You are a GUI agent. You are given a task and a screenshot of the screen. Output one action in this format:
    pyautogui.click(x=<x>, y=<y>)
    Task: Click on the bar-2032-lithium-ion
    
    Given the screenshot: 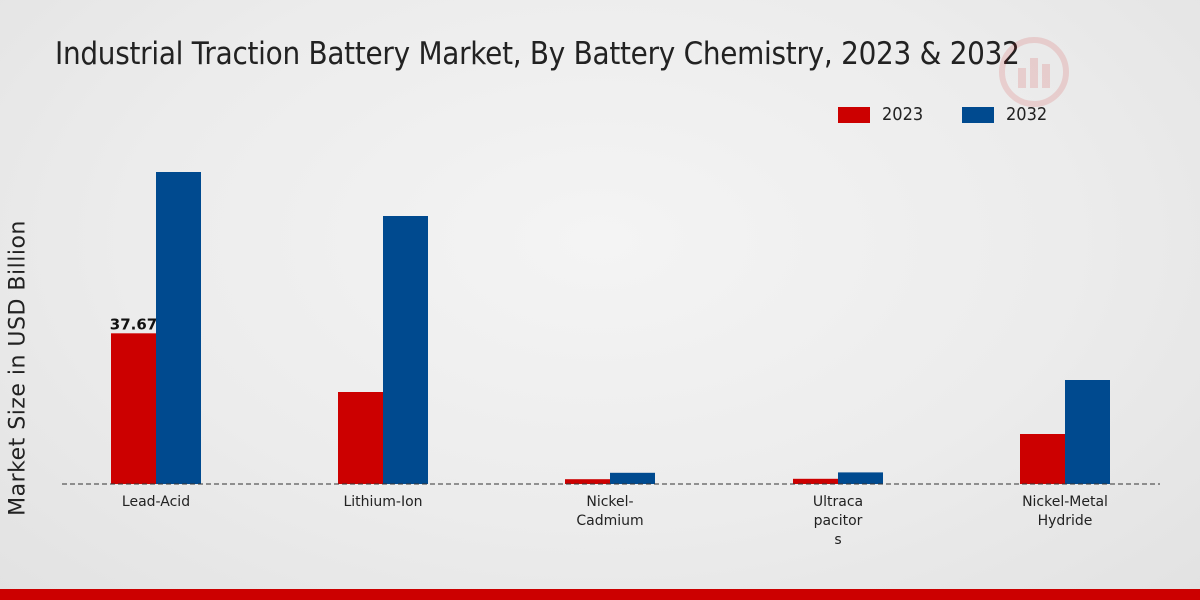 What is the action you would take?
    pyautogui.click(x=405, y=350)
    